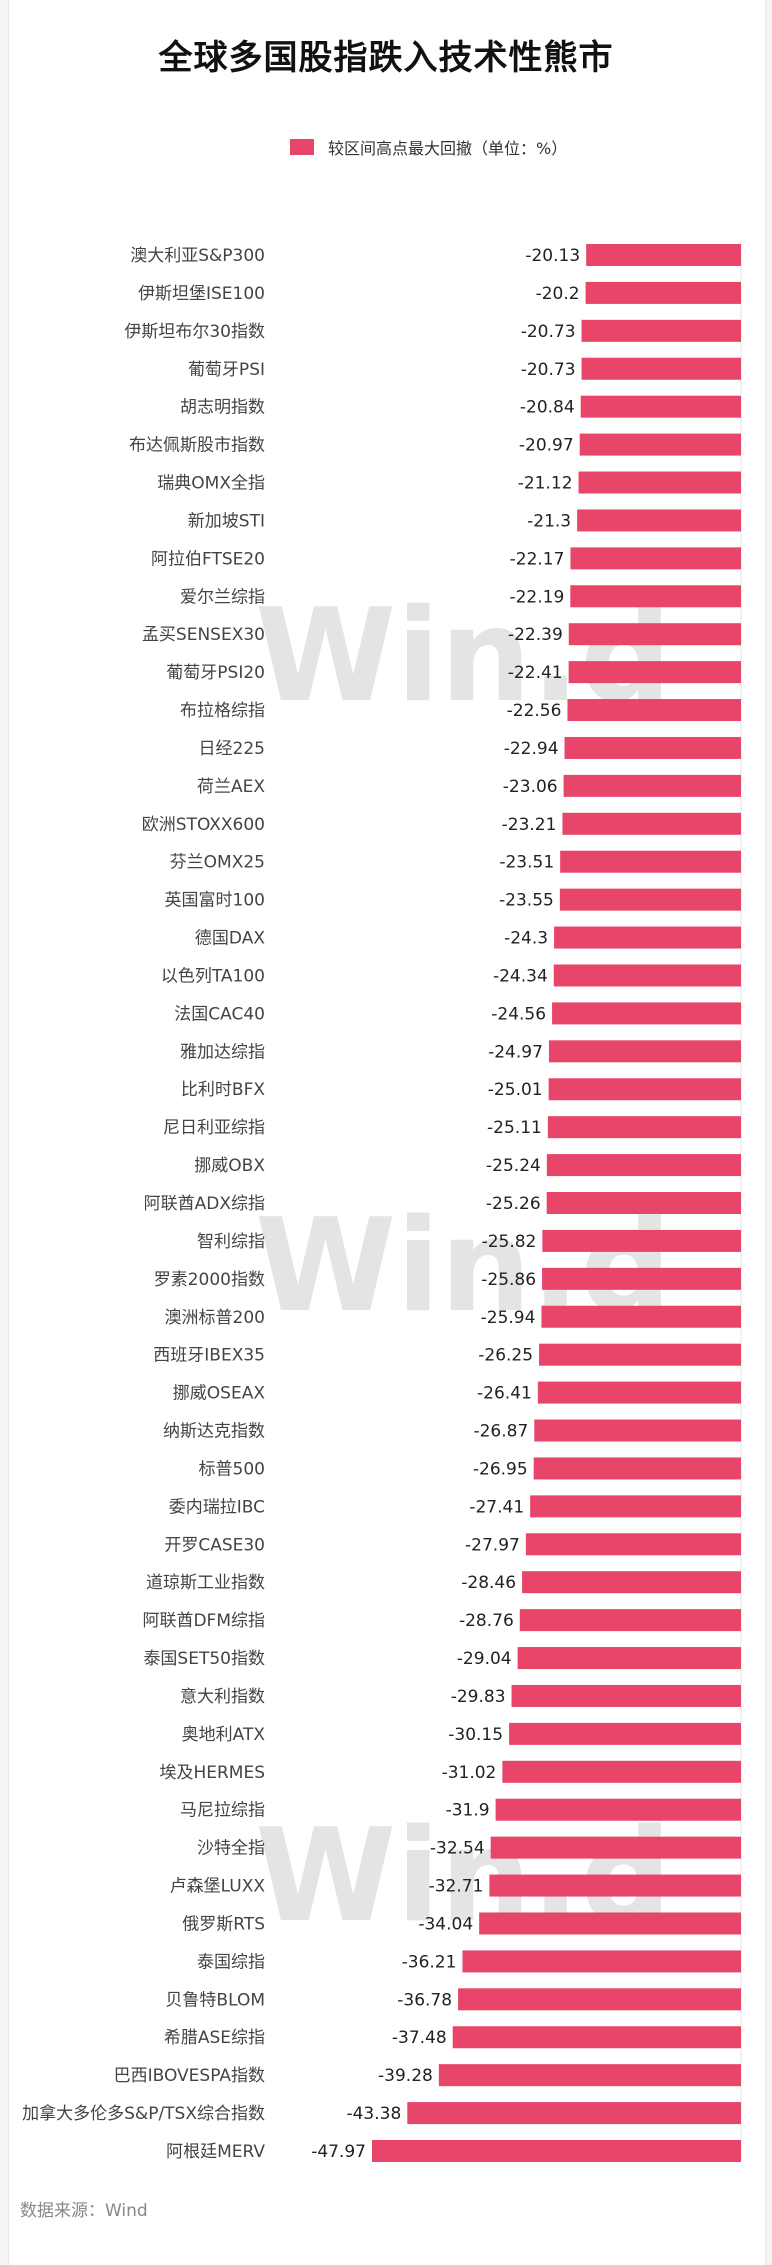  Describe the element at coordinates (231, 1242) in the screenshot. I see `category-label: 智利综指` at that location.